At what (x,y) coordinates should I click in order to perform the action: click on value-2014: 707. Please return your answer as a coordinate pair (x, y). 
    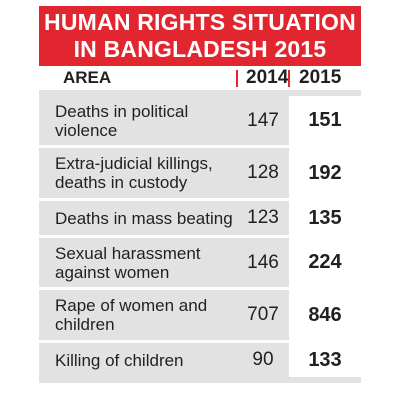
    Looking at the image, I should click on (263, 314).